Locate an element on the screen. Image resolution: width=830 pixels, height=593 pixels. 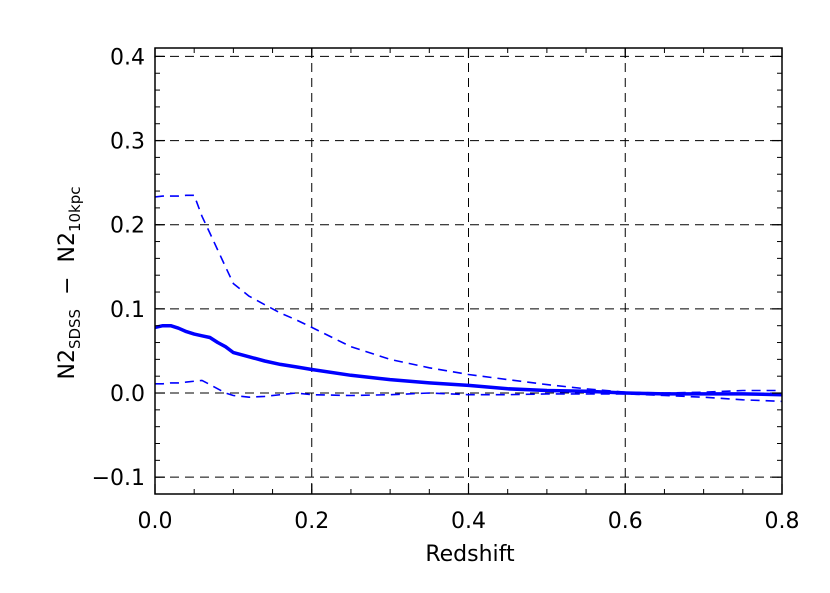
x-tick-label: 0.6 is located at coordinates (625, 521).